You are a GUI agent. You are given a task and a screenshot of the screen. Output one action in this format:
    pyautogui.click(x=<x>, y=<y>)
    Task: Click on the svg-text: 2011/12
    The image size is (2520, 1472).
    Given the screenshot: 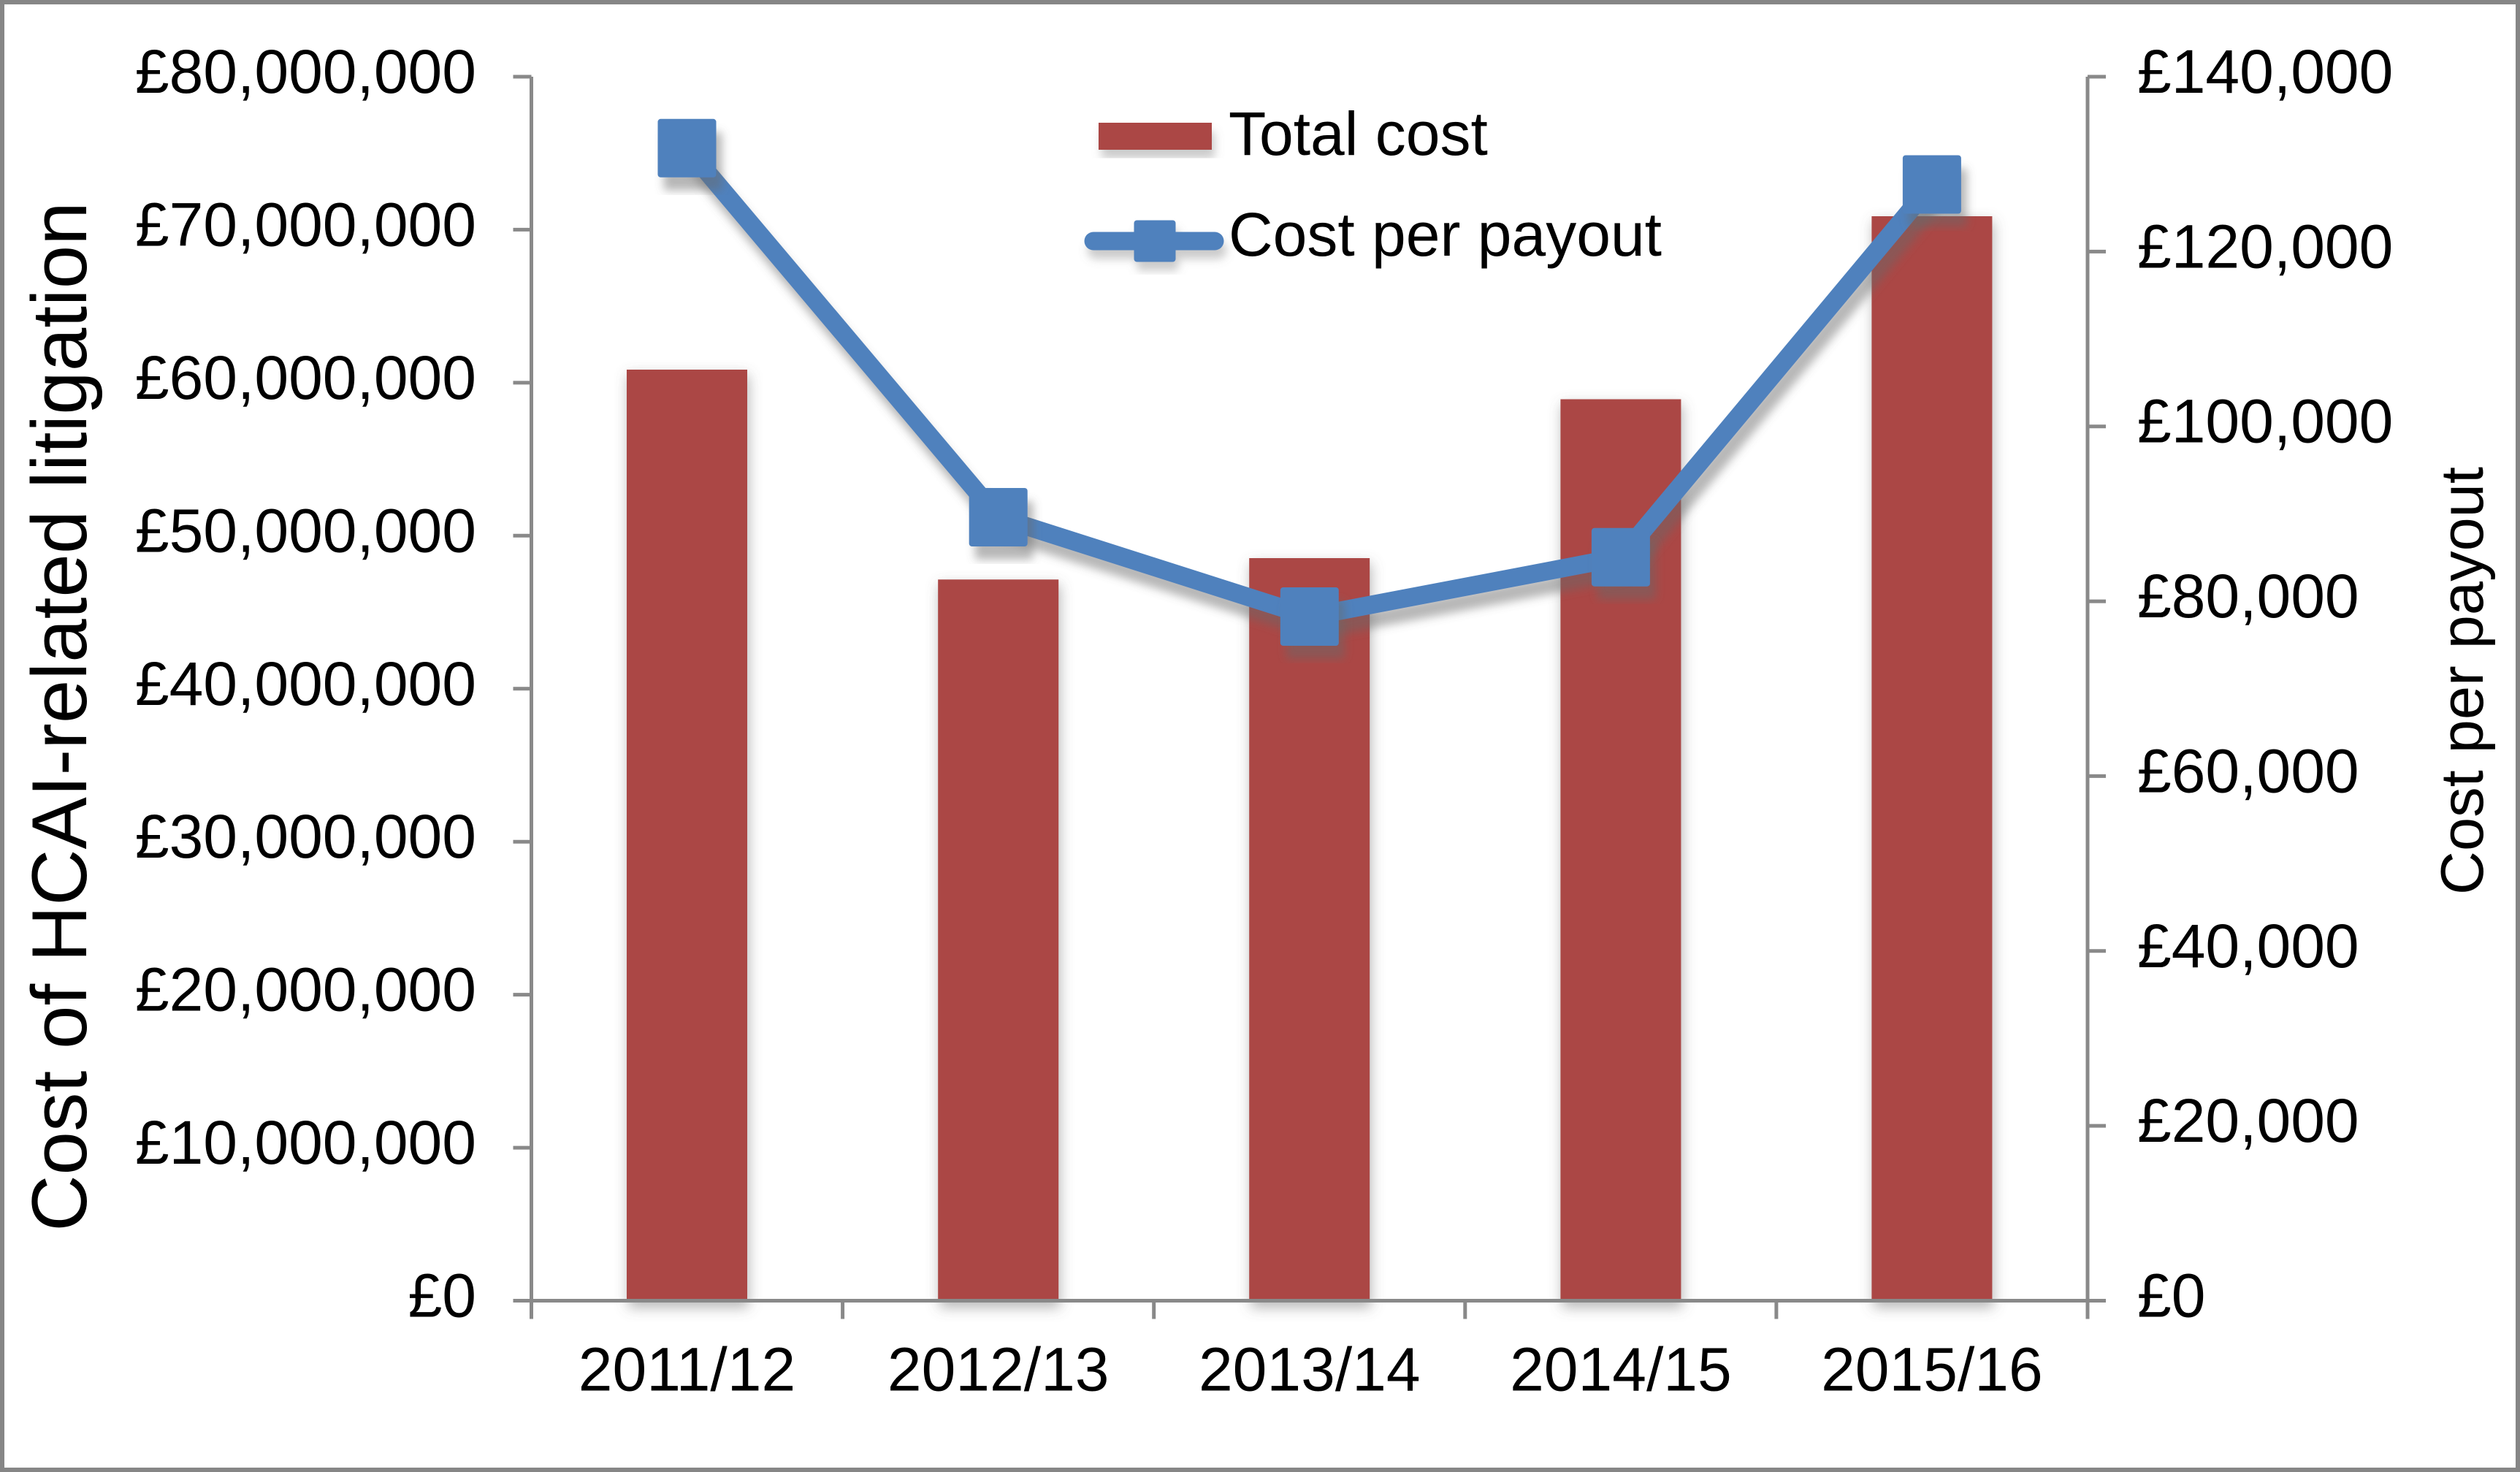 What is the action you would take?
    pyautogui.click(x=687, y=1369)
    